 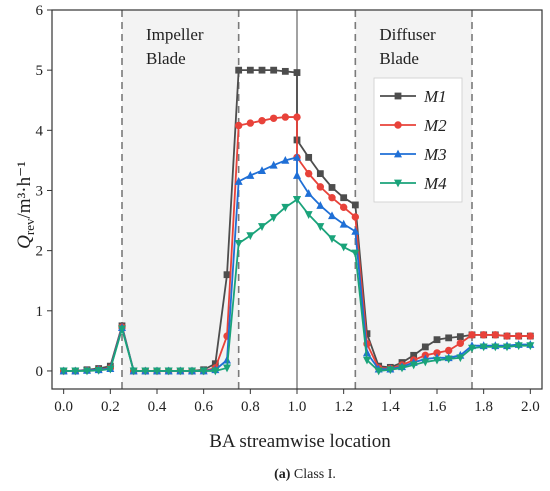 What do you see at coordinates (390, 407) in the screenshot?
I see `x-tick-label: 1.4` at bounding box center [390, 407].